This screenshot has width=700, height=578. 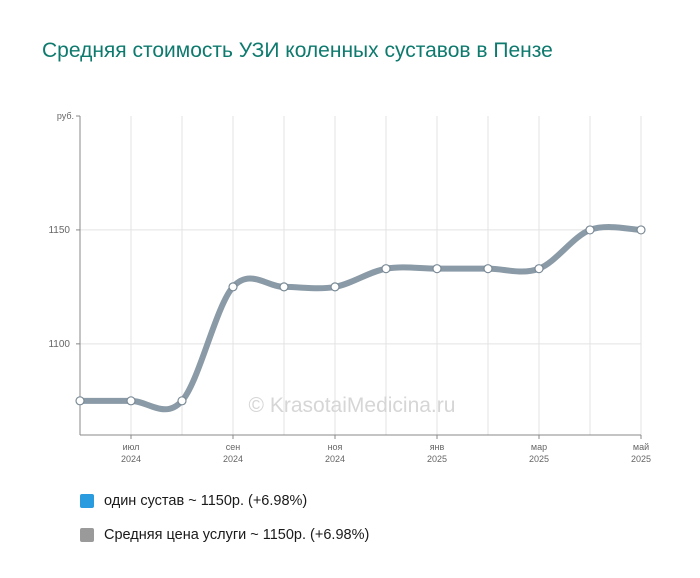 What do you see at coordinates (237, 535) in the screenshot?
I see `legend-label-average: Средняя цена услуги ~ 1150р. (+6.98%)` at bounding box center [237, 535].